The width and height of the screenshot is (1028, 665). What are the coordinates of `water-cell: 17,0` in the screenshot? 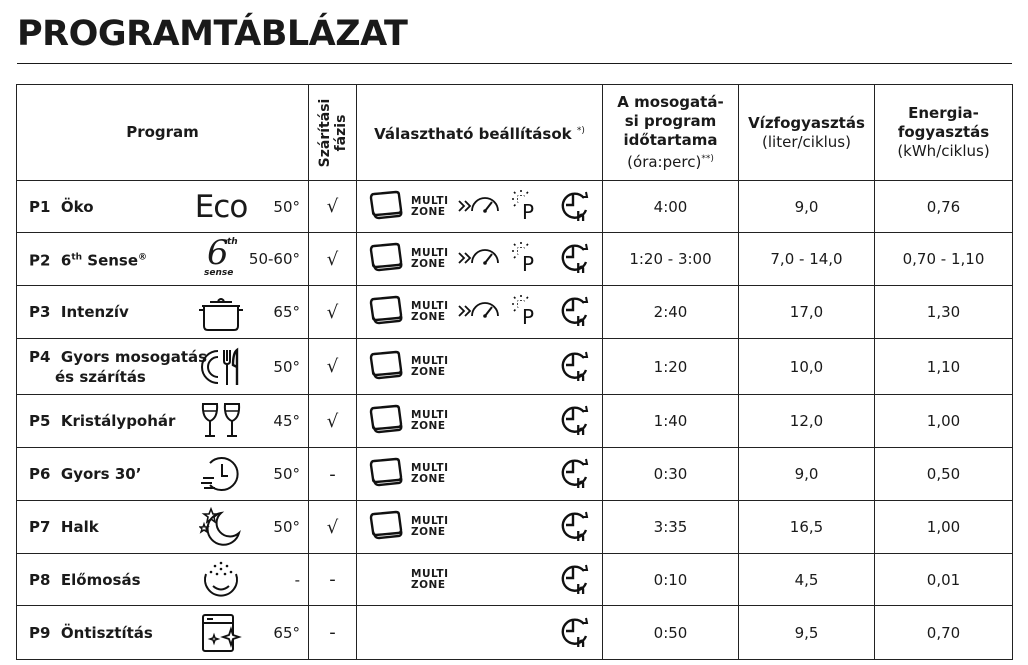 It's located at (806, 312).